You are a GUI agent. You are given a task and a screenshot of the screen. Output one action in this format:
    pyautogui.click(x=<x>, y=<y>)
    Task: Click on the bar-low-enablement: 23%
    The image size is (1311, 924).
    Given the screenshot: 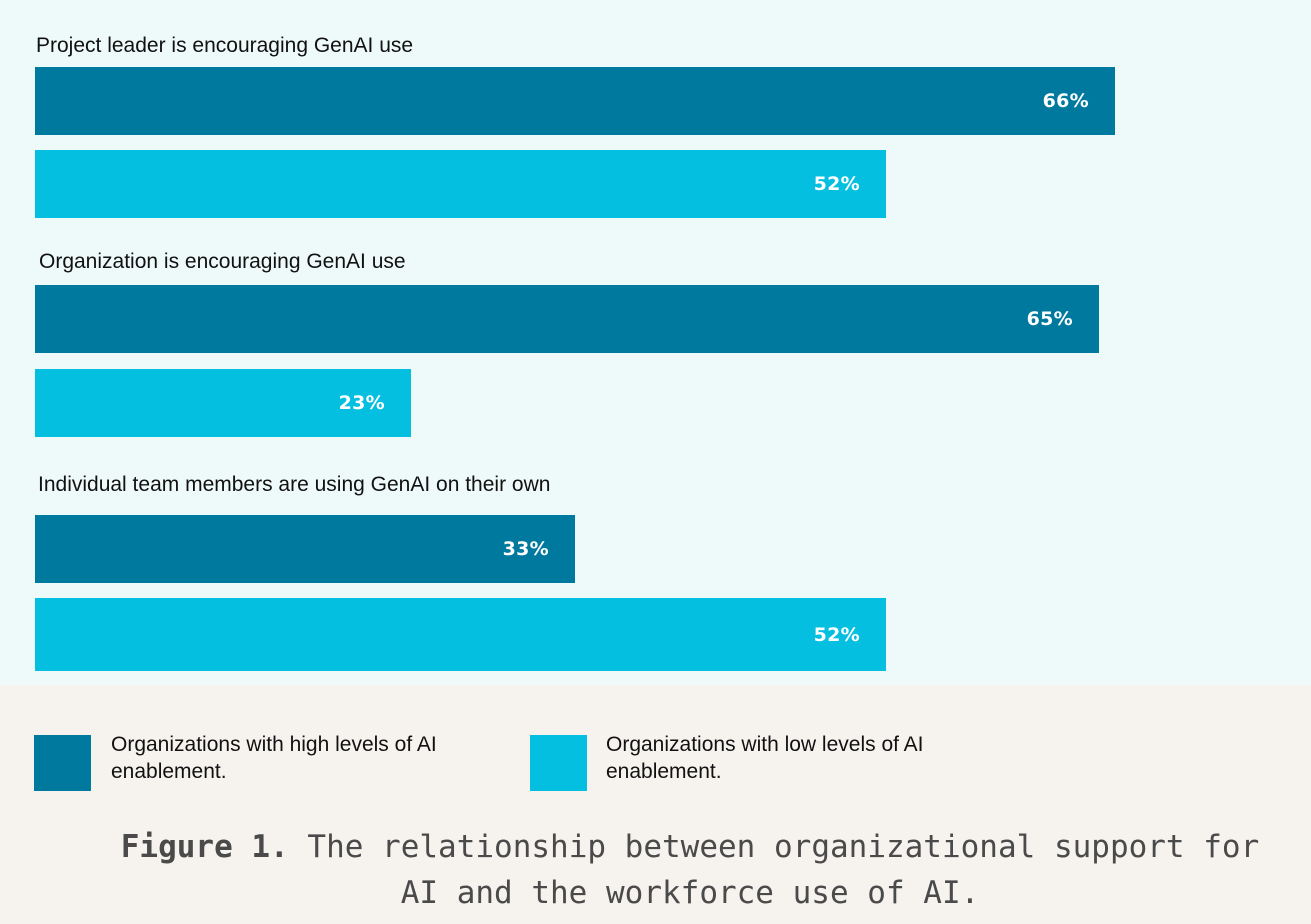 What is the action you would take?
    pyautogui.click(x=223, y=403)
    